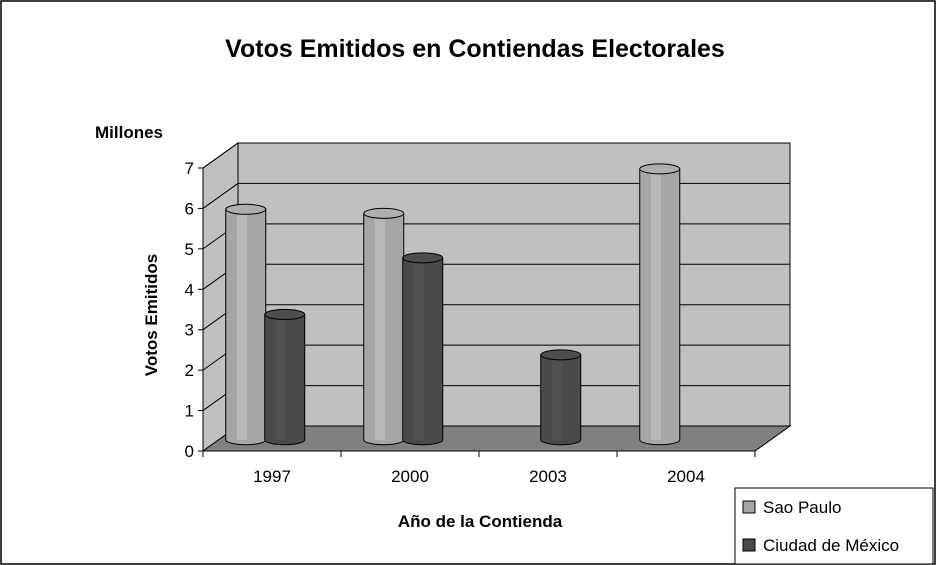  What do you see at coordinates (151, 315) in the screenshot?
I see `y-axis-title: Votos Emitidos` at bounding box center [151, 315].